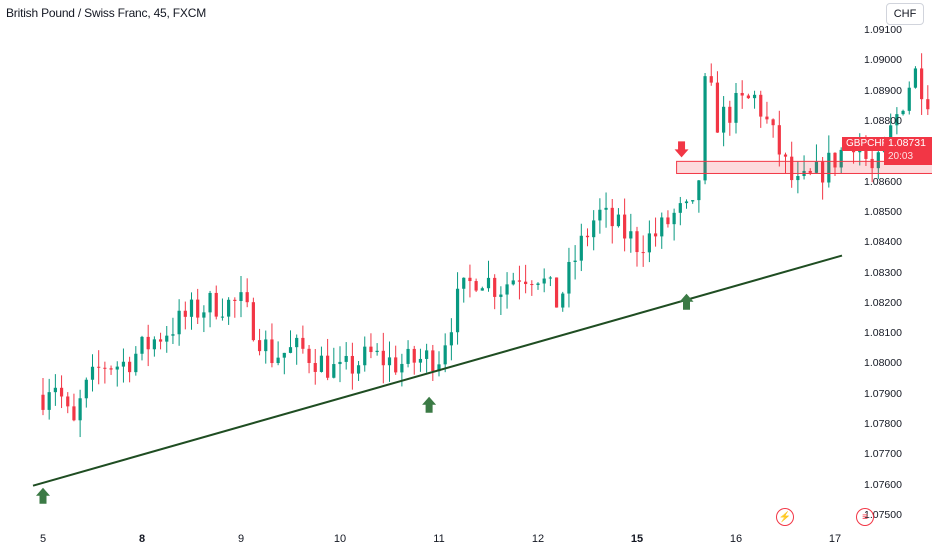 The width and height of the screenshot is (932, 550). I want to click on time-tick: 5, so click(43, 539).